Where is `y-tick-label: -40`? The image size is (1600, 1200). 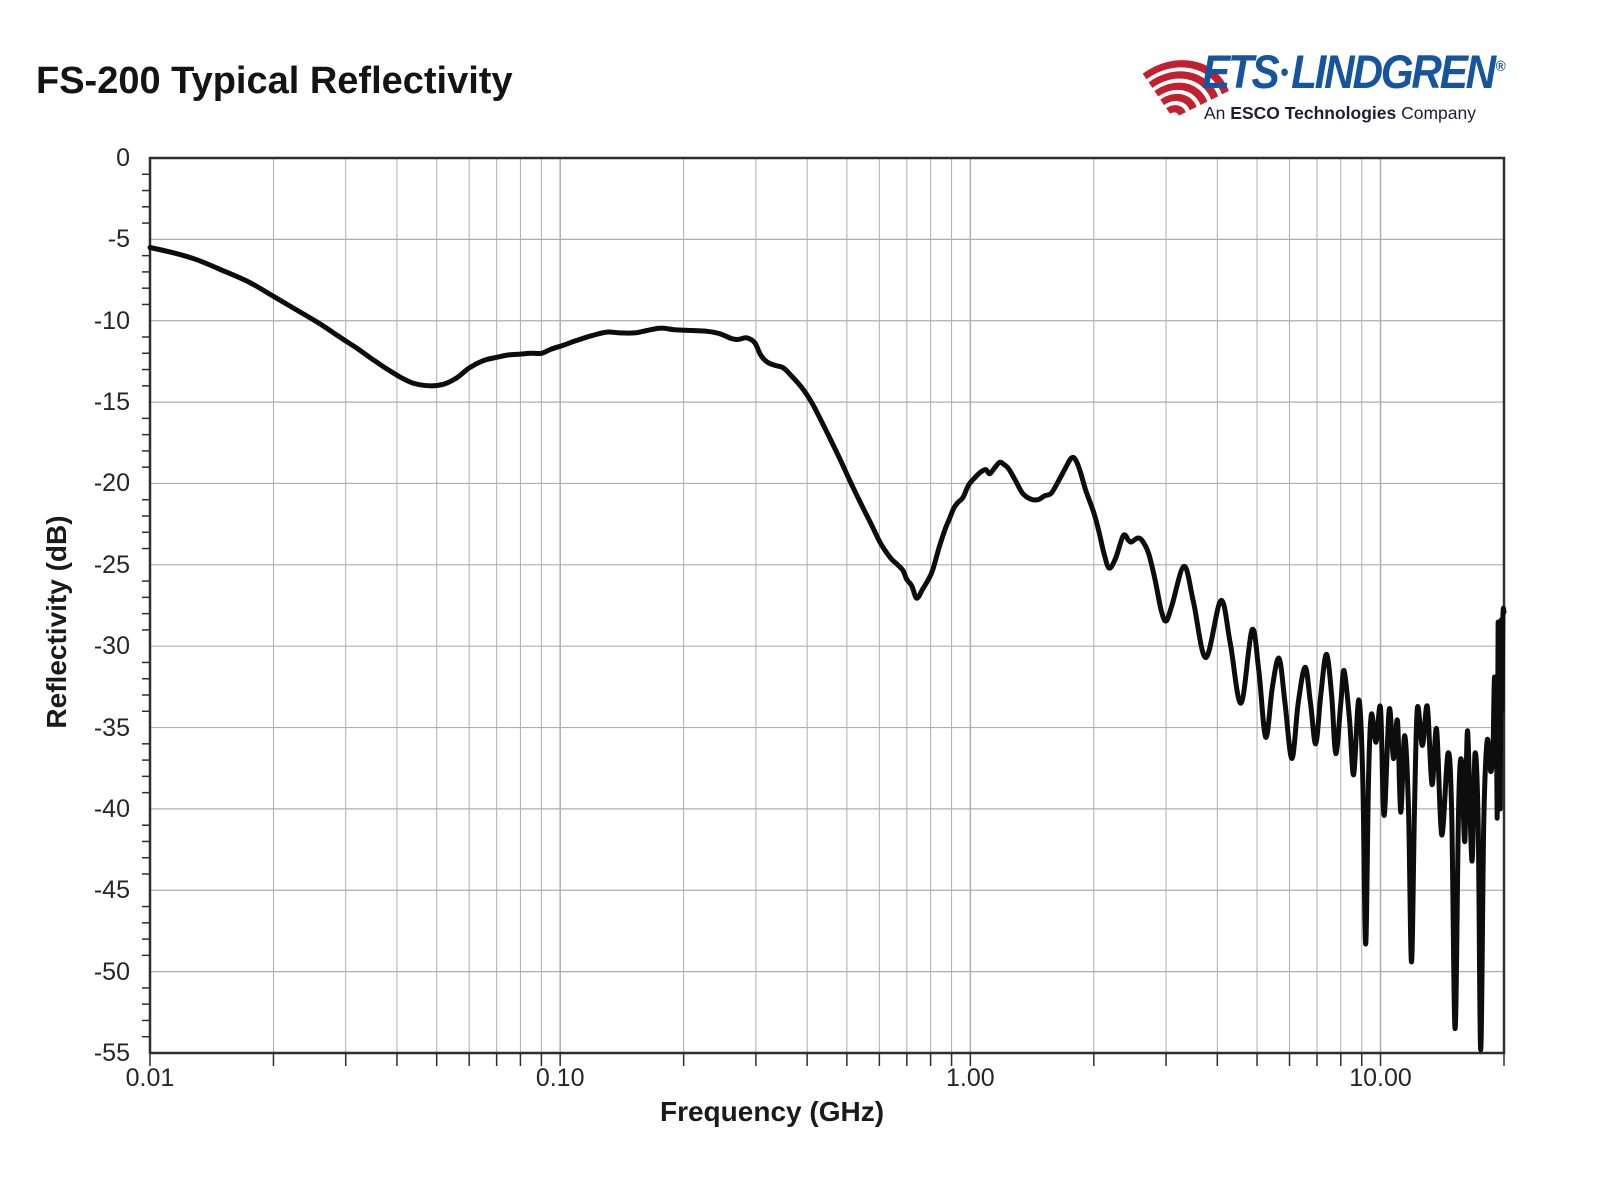 y-tick-label: -40 is located at coordinates (111, 808).